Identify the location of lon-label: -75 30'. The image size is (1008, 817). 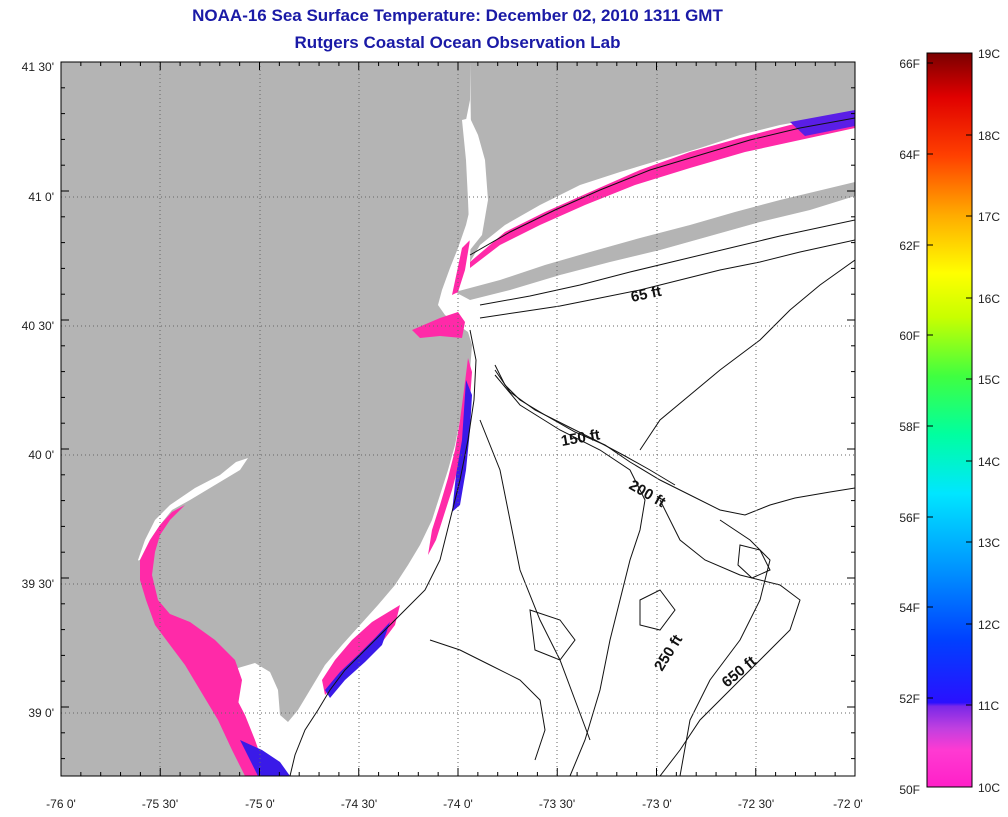
(160, 804).